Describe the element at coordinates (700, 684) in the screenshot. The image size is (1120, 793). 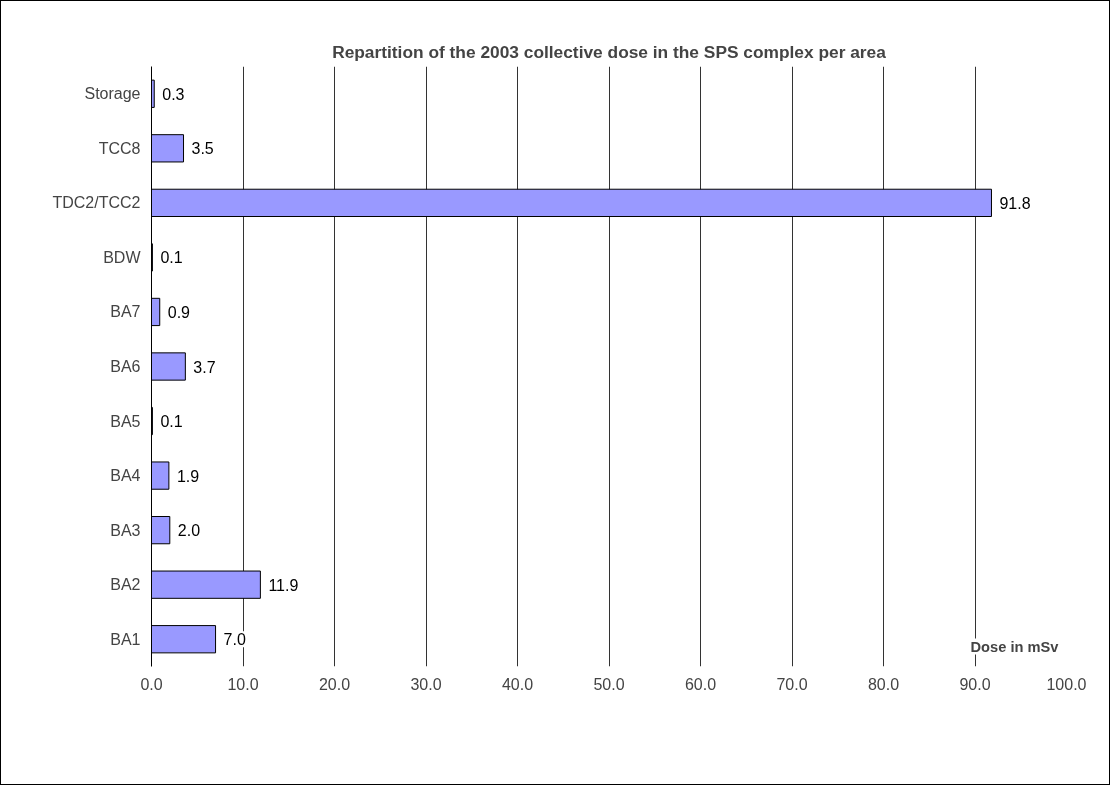
I see `x-tick-label: 60.0` at that location.